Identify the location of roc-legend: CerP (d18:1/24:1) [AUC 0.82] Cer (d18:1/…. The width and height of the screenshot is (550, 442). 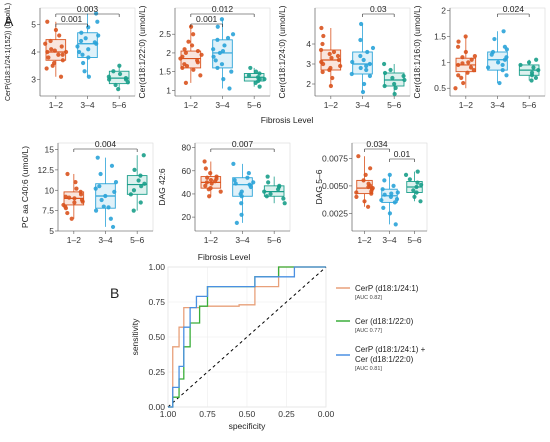
(381, 328).